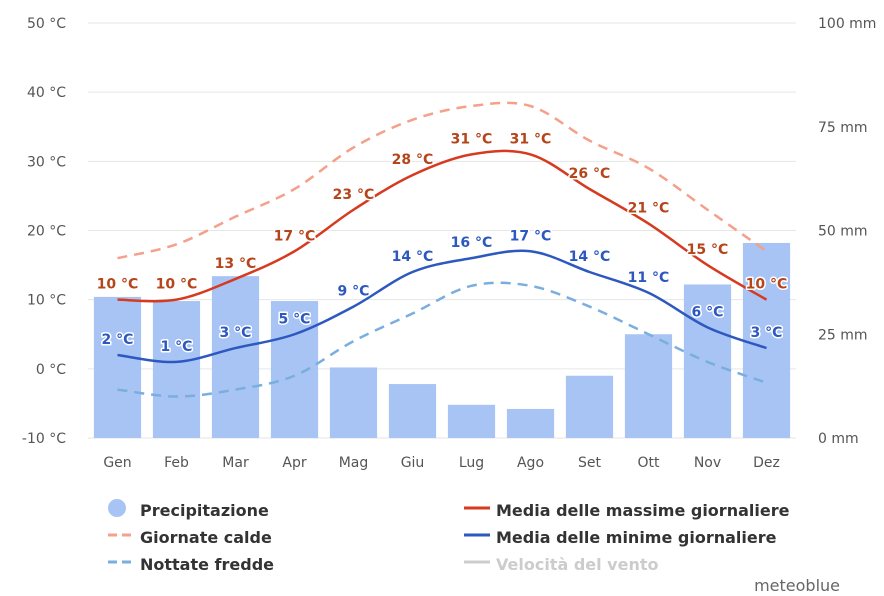 The image size is (884, 596). What do you see at coordinates (206, 537) in the screenshot?
I see `legend-hot-label: Giornate calde` at bounding box center [206, 537].